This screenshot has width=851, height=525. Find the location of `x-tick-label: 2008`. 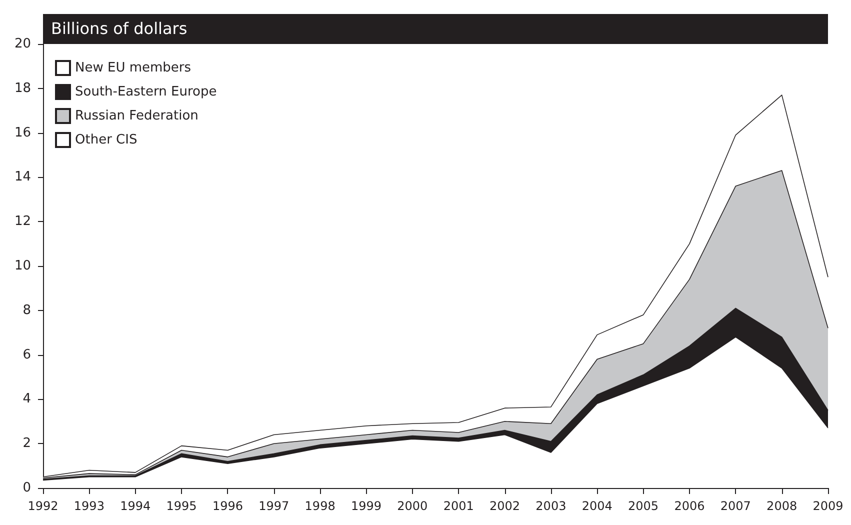

x-tick-label: 2008 is located at coordinates (782, 506).